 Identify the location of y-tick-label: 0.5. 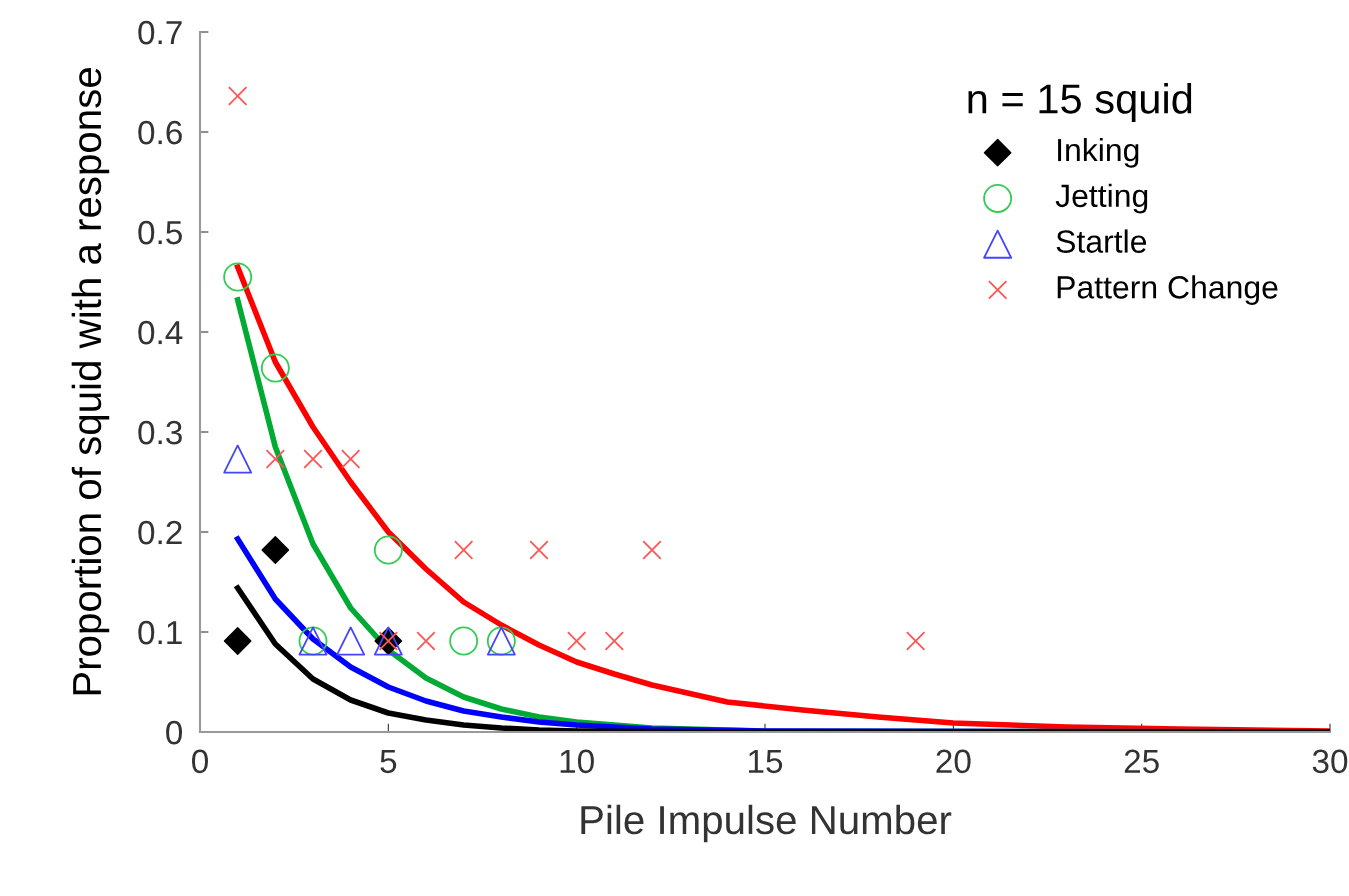
(160, 232).